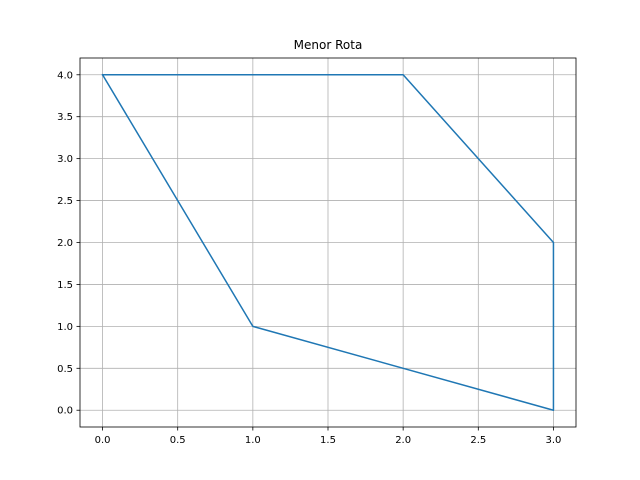 The height and width of the screenshot is (480, 640). What do you see at coordinates (65, 411) in the screenshot?
I see `y-tick-label: 0.0` at bounding box center [65, 411].